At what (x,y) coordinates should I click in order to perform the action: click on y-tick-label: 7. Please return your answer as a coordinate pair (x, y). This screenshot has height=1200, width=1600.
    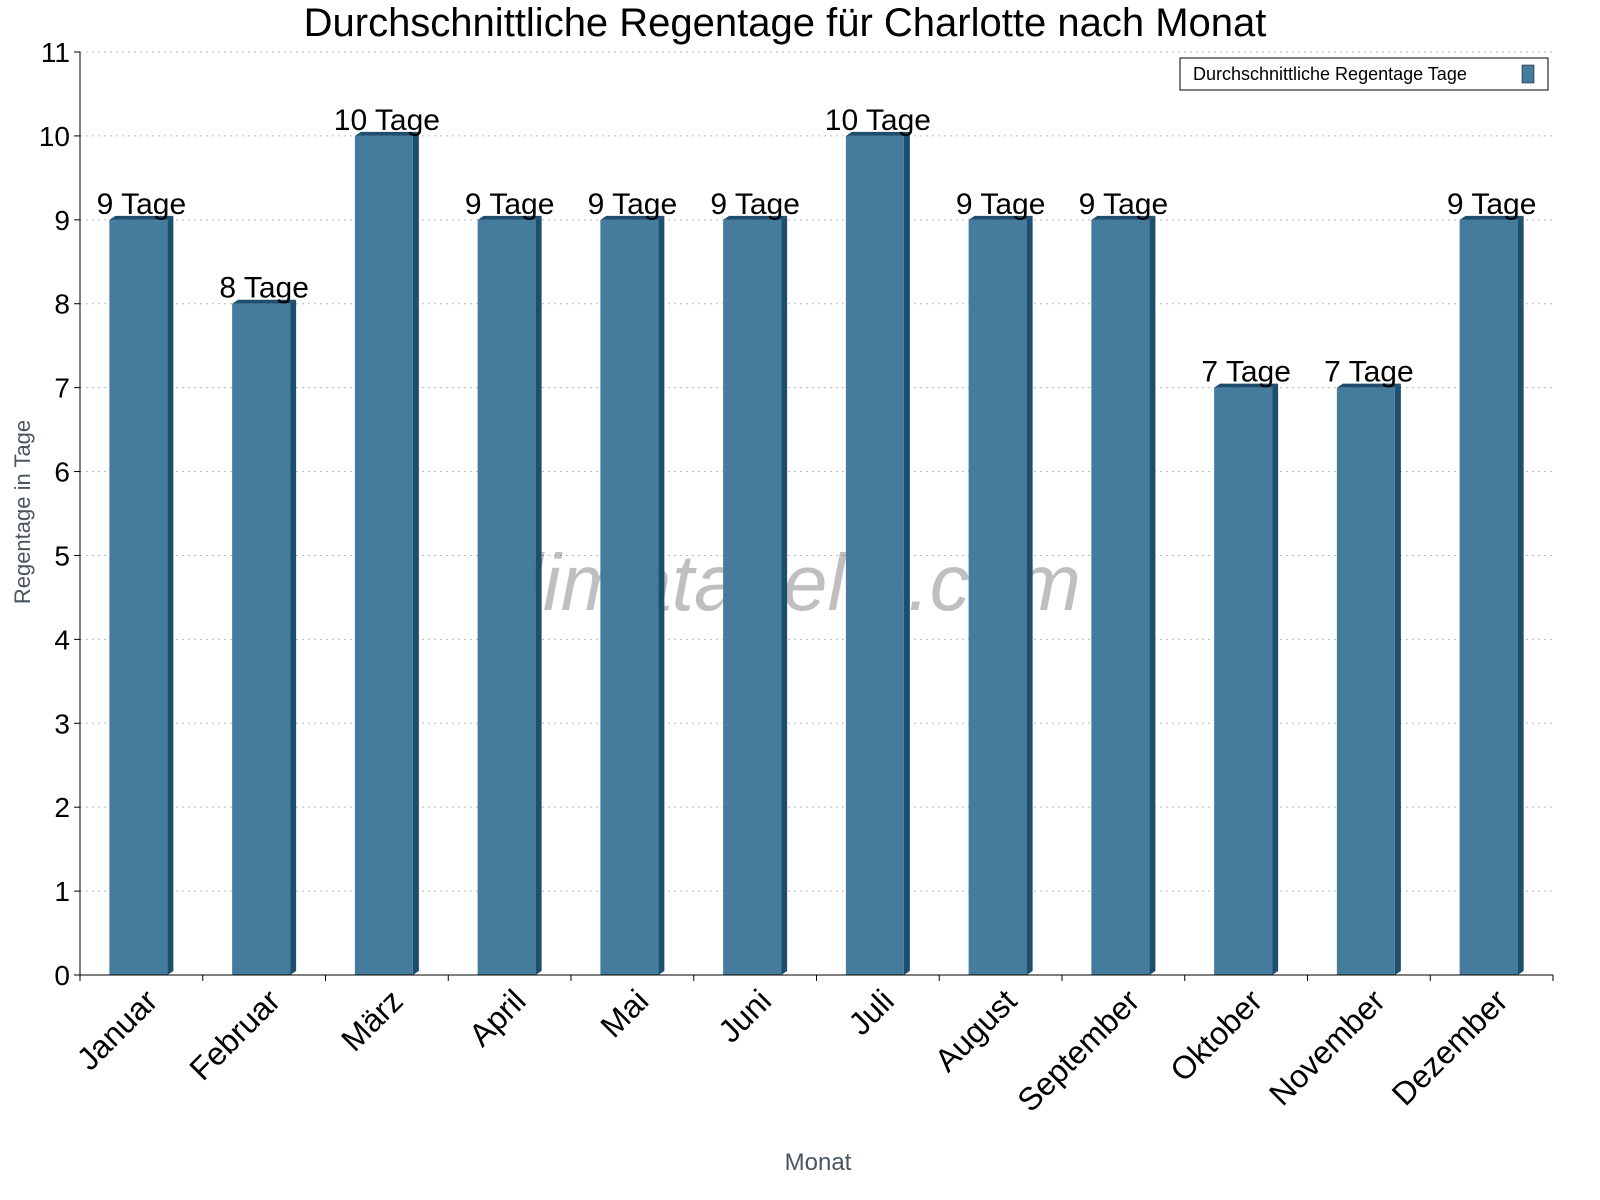
    Looking at the image, I should click on (62, 388).